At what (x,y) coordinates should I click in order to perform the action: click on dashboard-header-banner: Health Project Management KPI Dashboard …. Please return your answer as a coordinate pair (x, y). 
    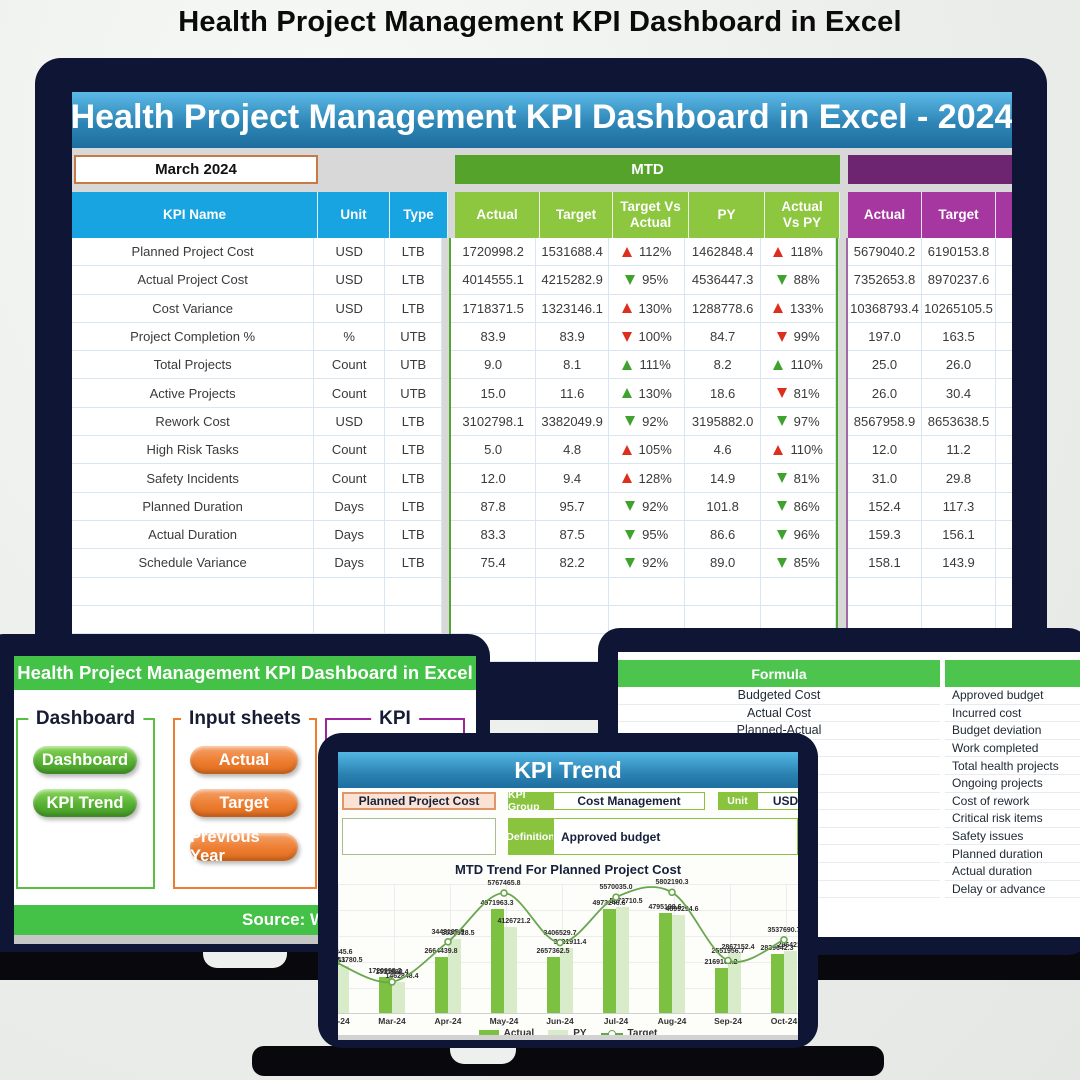
    Looking at the image, I should click on (542, 120).